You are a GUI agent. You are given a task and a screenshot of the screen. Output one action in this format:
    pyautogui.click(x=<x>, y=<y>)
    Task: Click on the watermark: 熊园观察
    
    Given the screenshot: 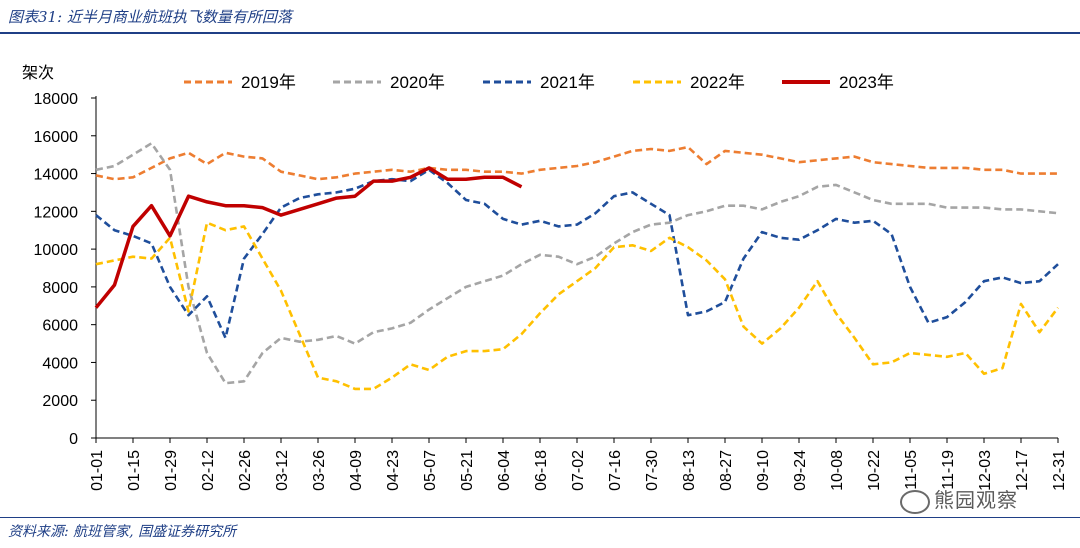 What is the action you would take?
    pyautogui.click(x=959, y=499)
    